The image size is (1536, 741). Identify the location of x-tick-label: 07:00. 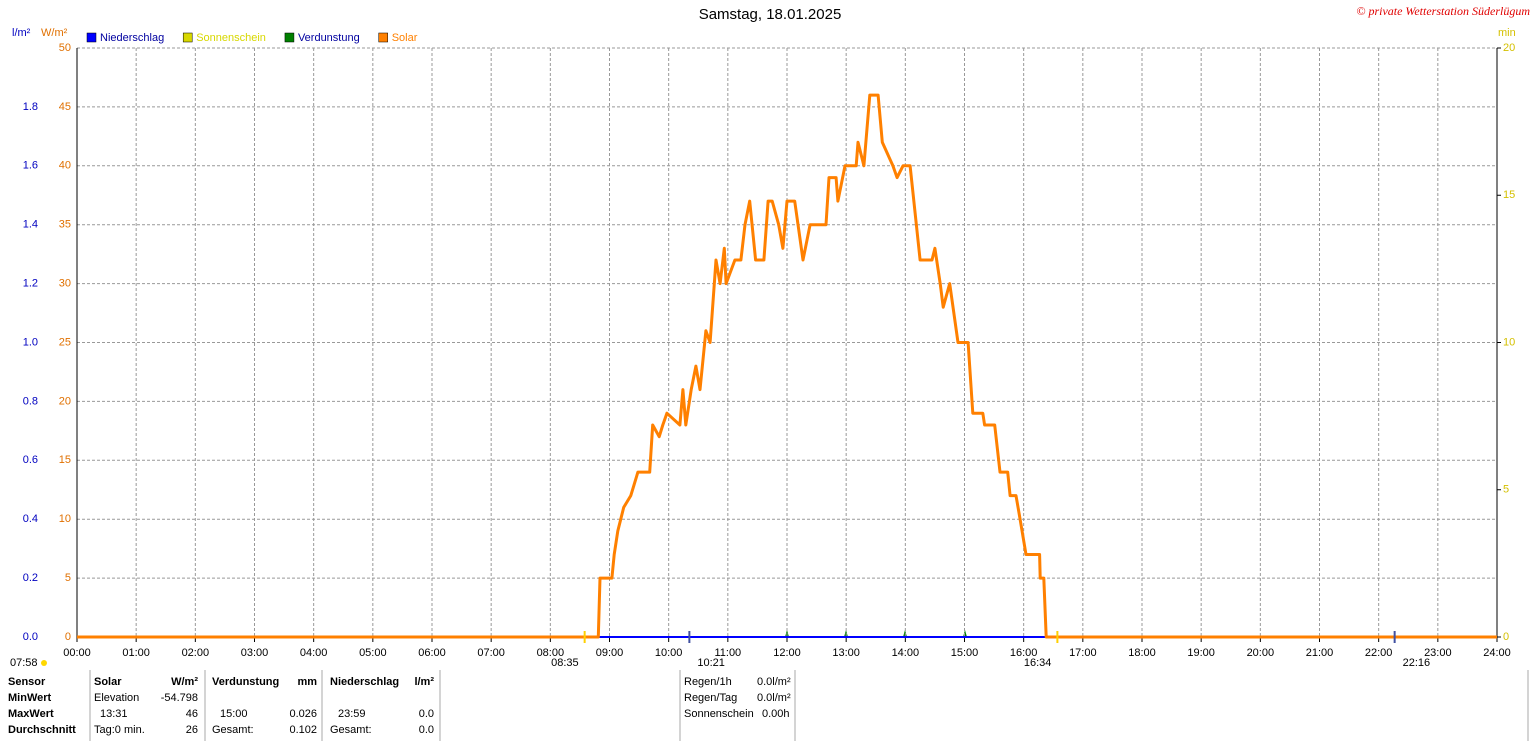
(491, 653).